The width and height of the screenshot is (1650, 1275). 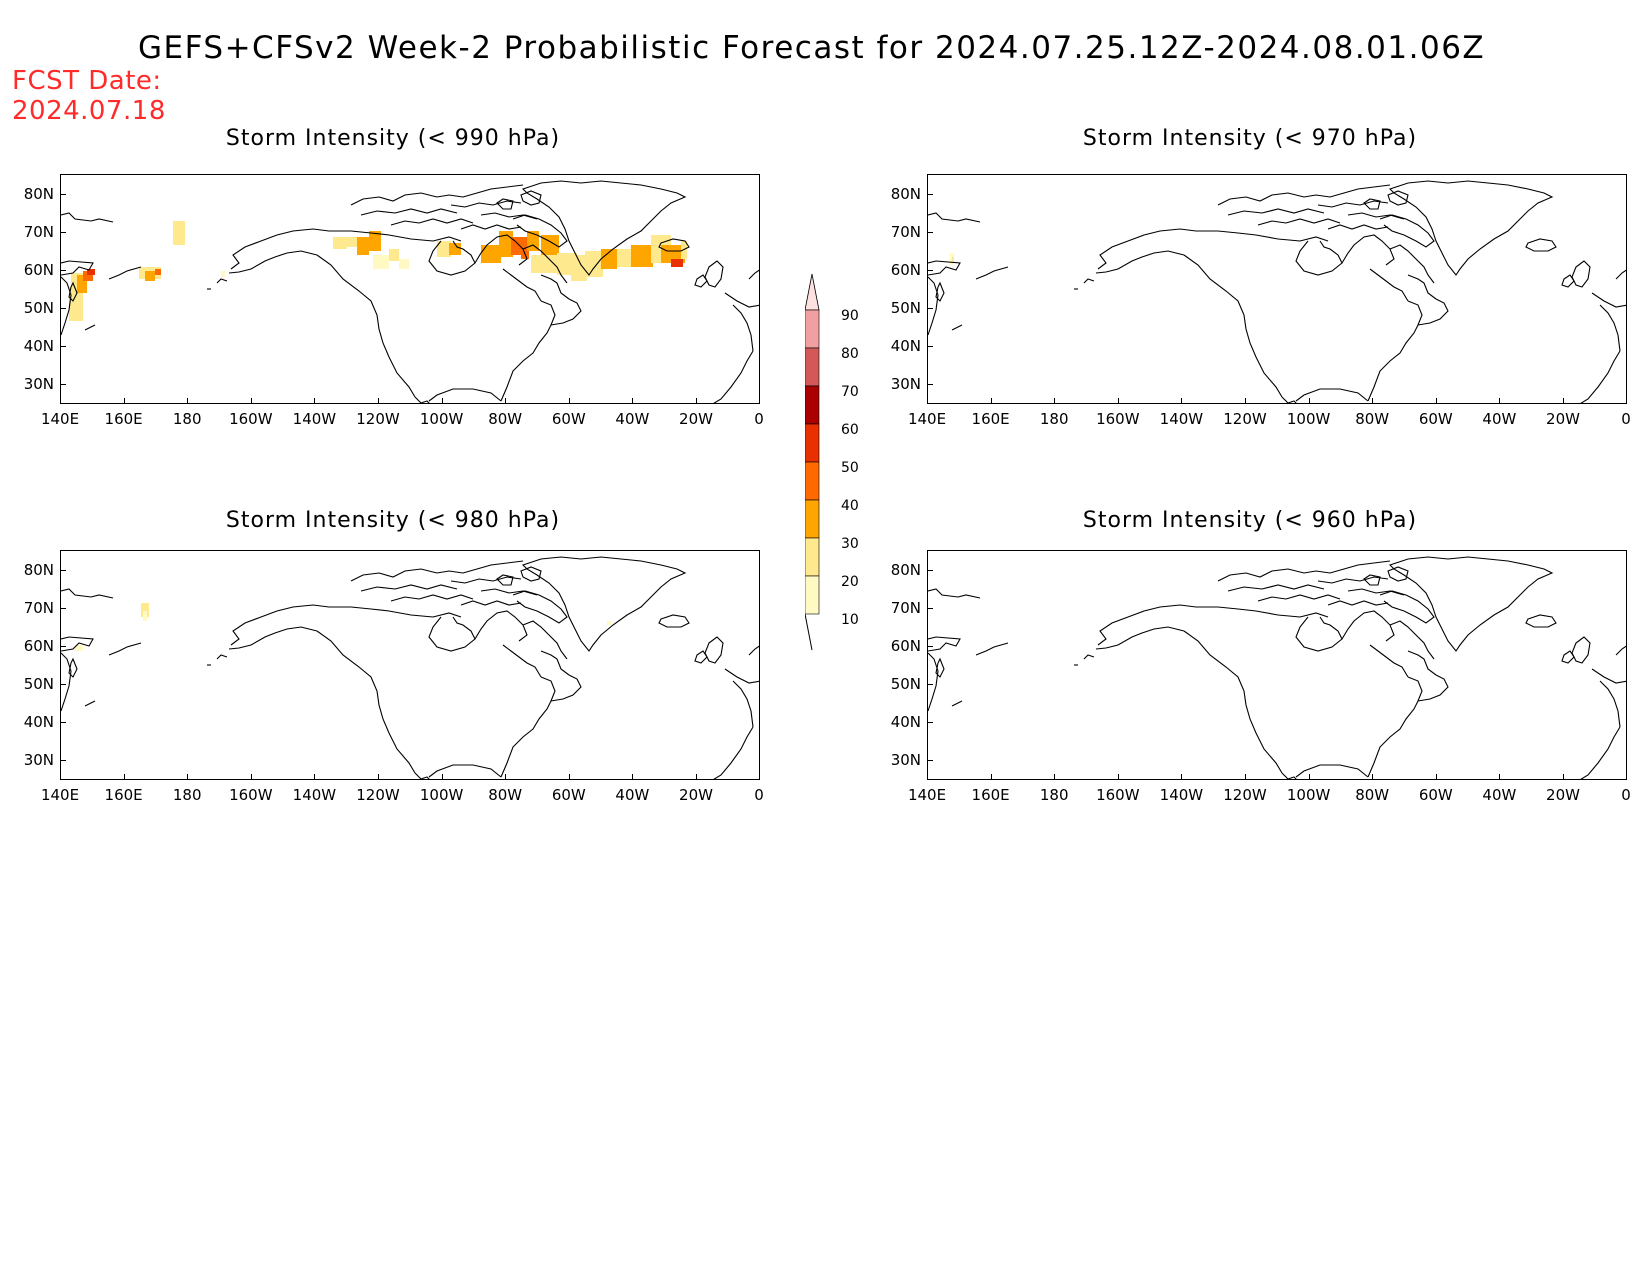 What do you see at coordinates (1563, 419) in the screenshot?
I see `lon-tick-label: 20W` at bounding box center [1563, 419].